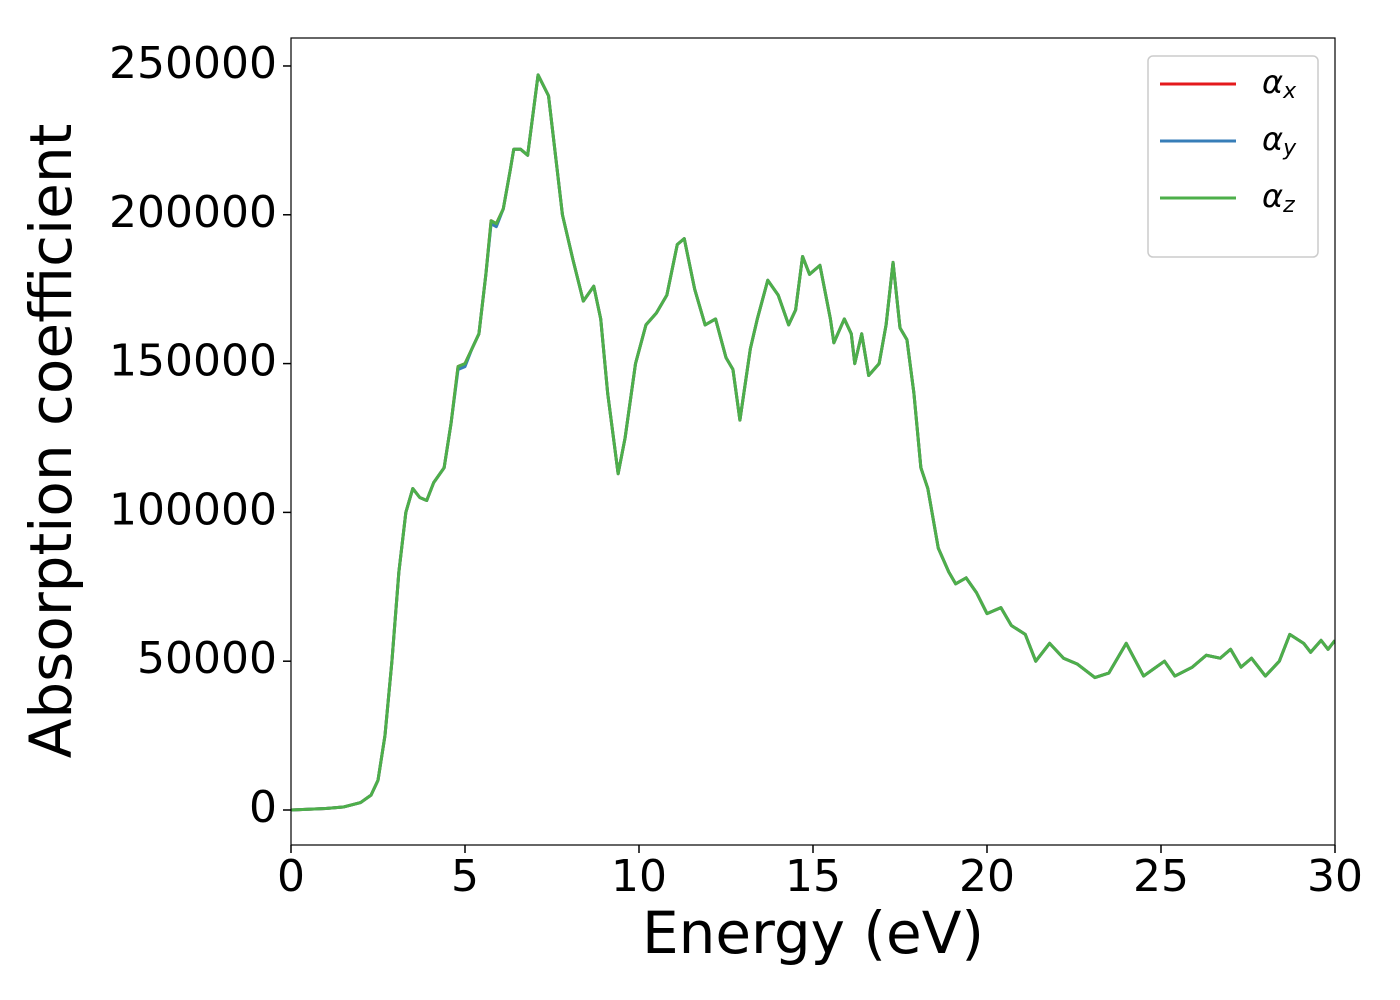  What do you see at coordinates (193, 212) in the screenshot?
I see `y-tick-label: 200000` at bounding box center [193, 212].